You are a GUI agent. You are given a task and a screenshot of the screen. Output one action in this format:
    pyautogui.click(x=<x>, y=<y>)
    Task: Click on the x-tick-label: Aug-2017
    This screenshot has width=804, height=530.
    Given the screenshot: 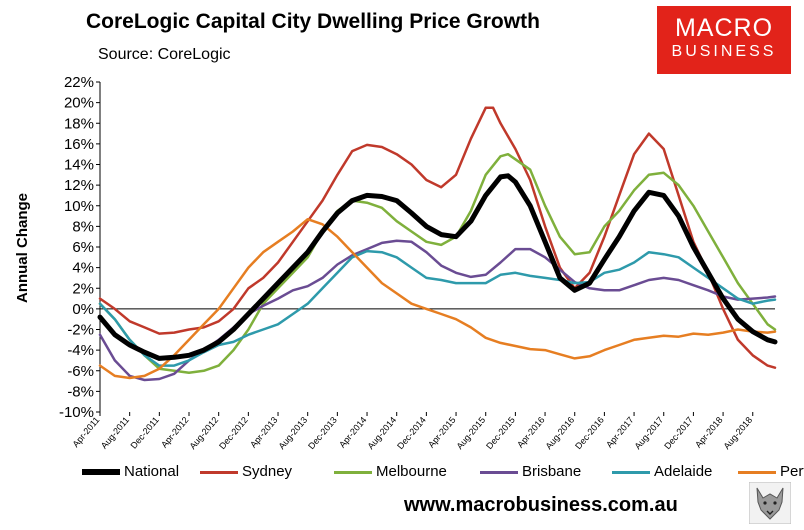 What is the action you would take?
    pyautogui.click(x=649, y=433)
    